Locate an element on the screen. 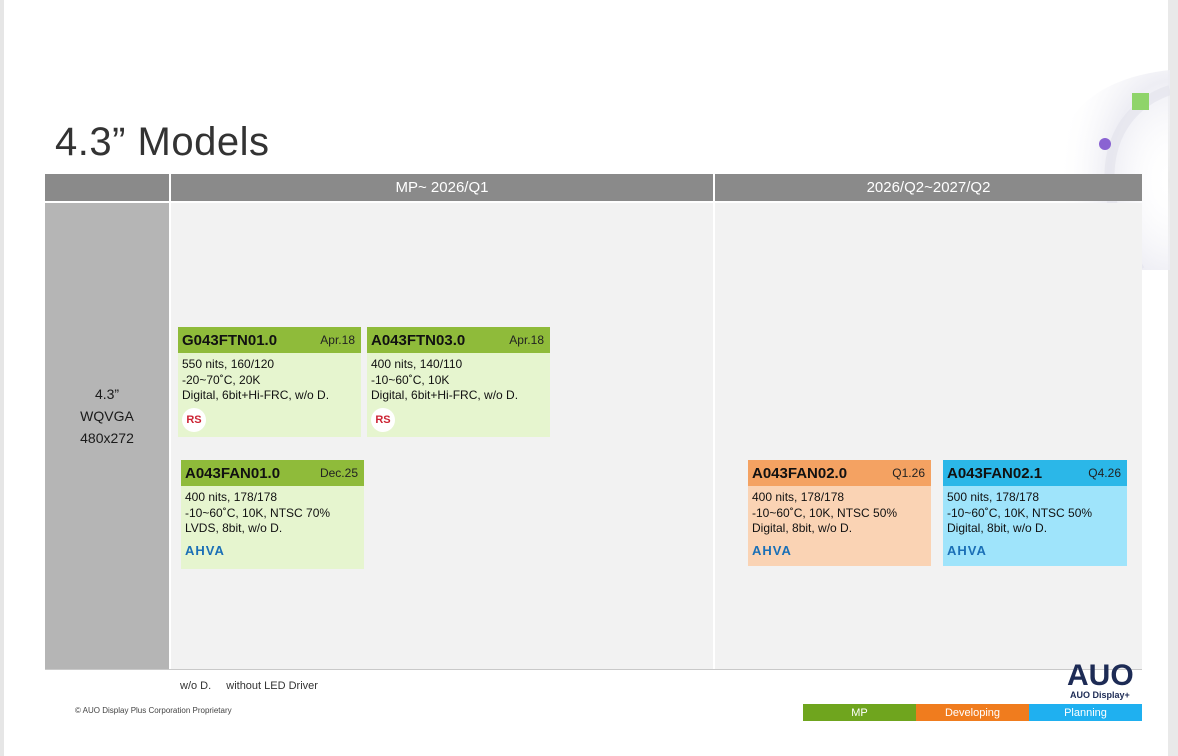  card-model-name: A043FAN02.1 is located at coordinates (995, 473).